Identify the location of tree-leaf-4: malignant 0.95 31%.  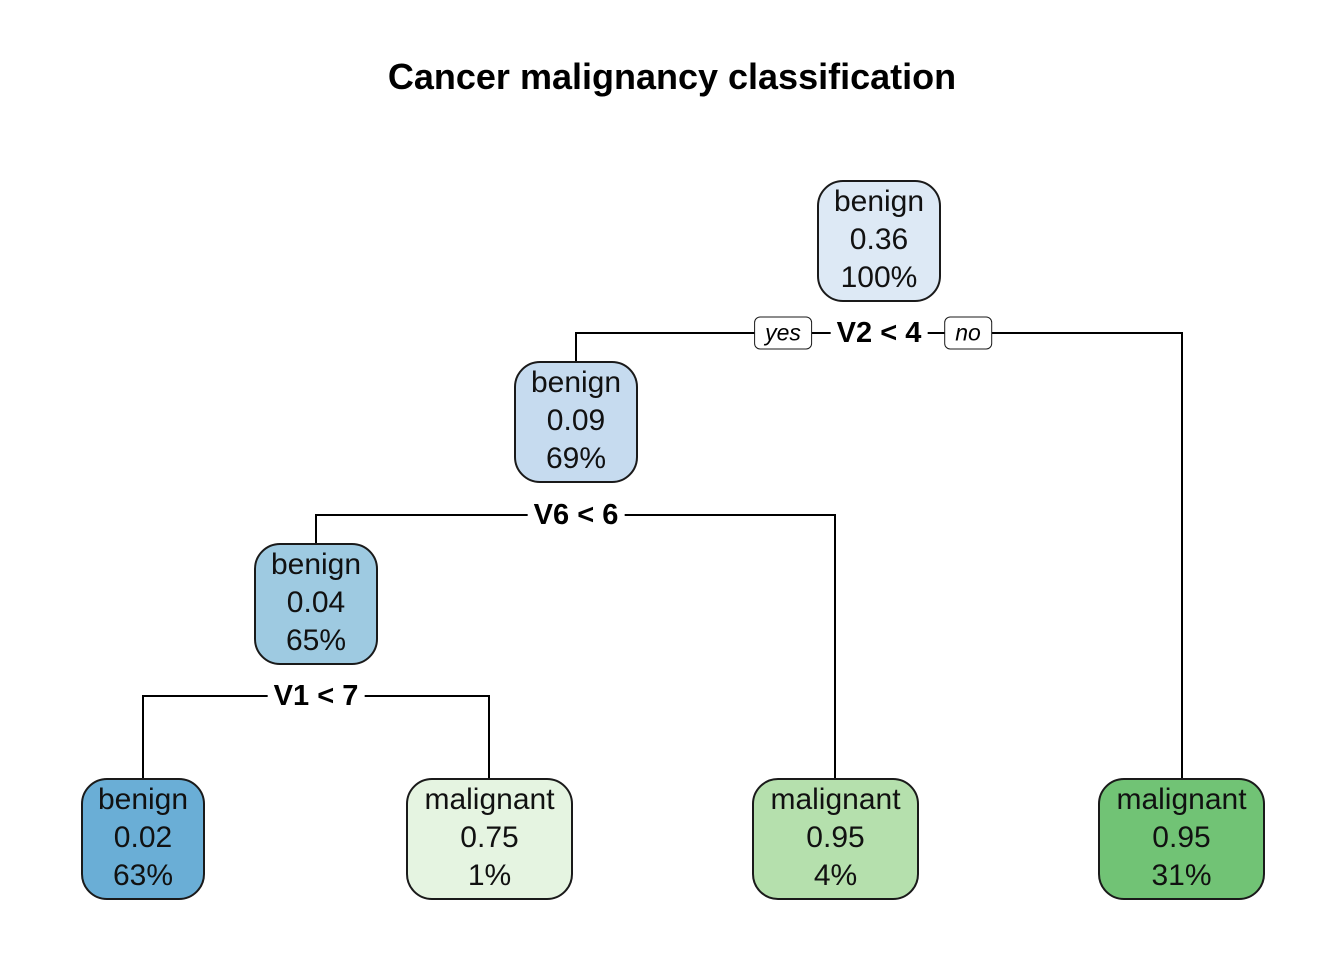
(1181, 839).